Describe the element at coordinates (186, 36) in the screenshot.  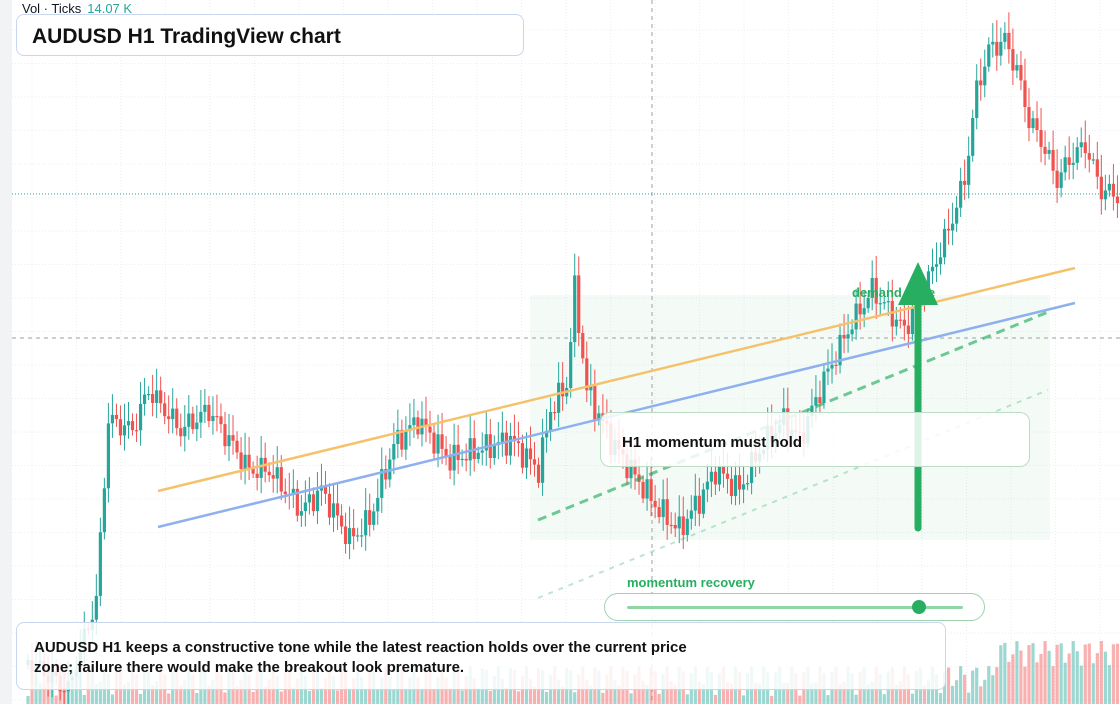
I see `chart-title: AUDUSD H1 TradingView chart` at that location.